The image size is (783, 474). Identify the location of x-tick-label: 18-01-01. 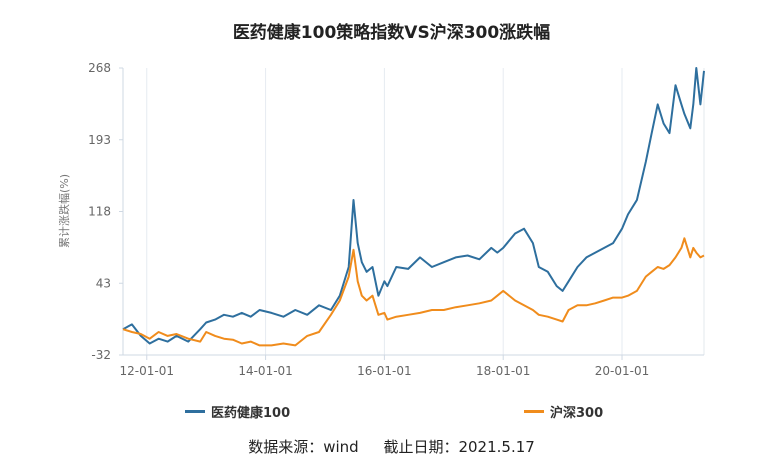
(503, 371).